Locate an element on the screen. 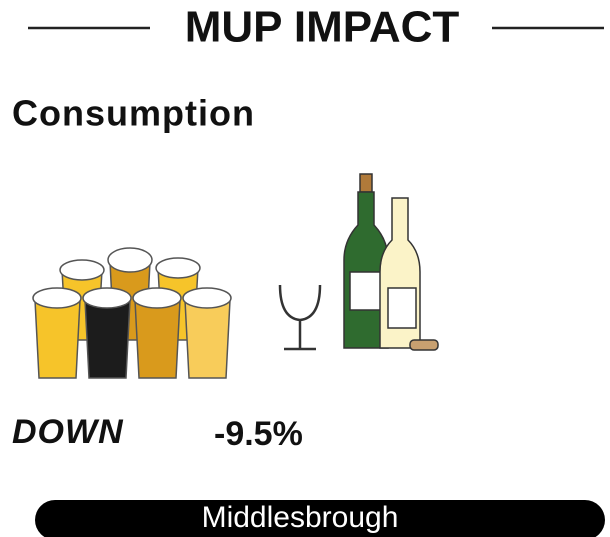 The image size is (610, 537). bottles is located at coordinates (391, 262).